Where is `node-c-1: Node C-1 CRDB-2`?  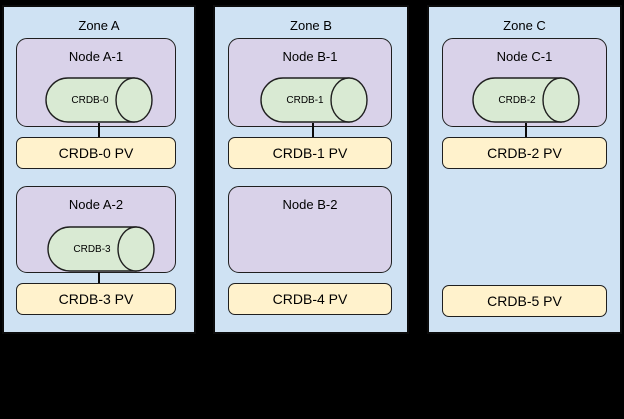
node-c-1: Node C-1 CRDB-2 is located at coordinates (524, 82).